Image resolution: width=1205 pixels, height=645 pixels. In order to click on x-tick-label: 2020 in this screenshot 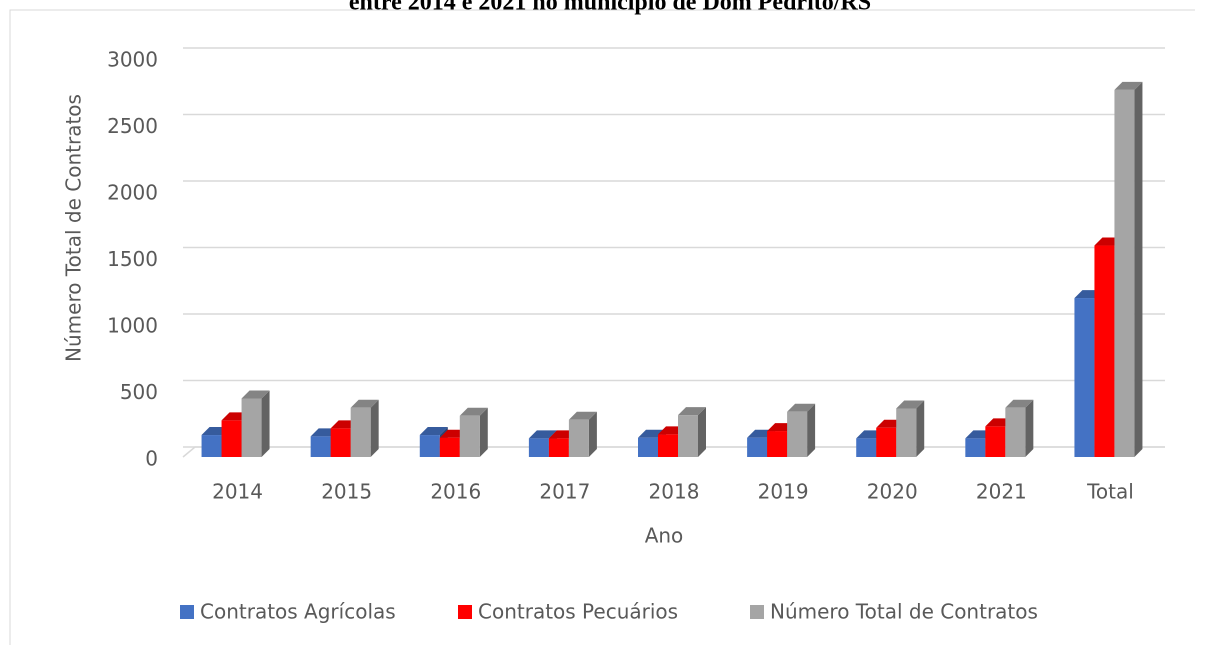, I will do `click(892, 492)`.